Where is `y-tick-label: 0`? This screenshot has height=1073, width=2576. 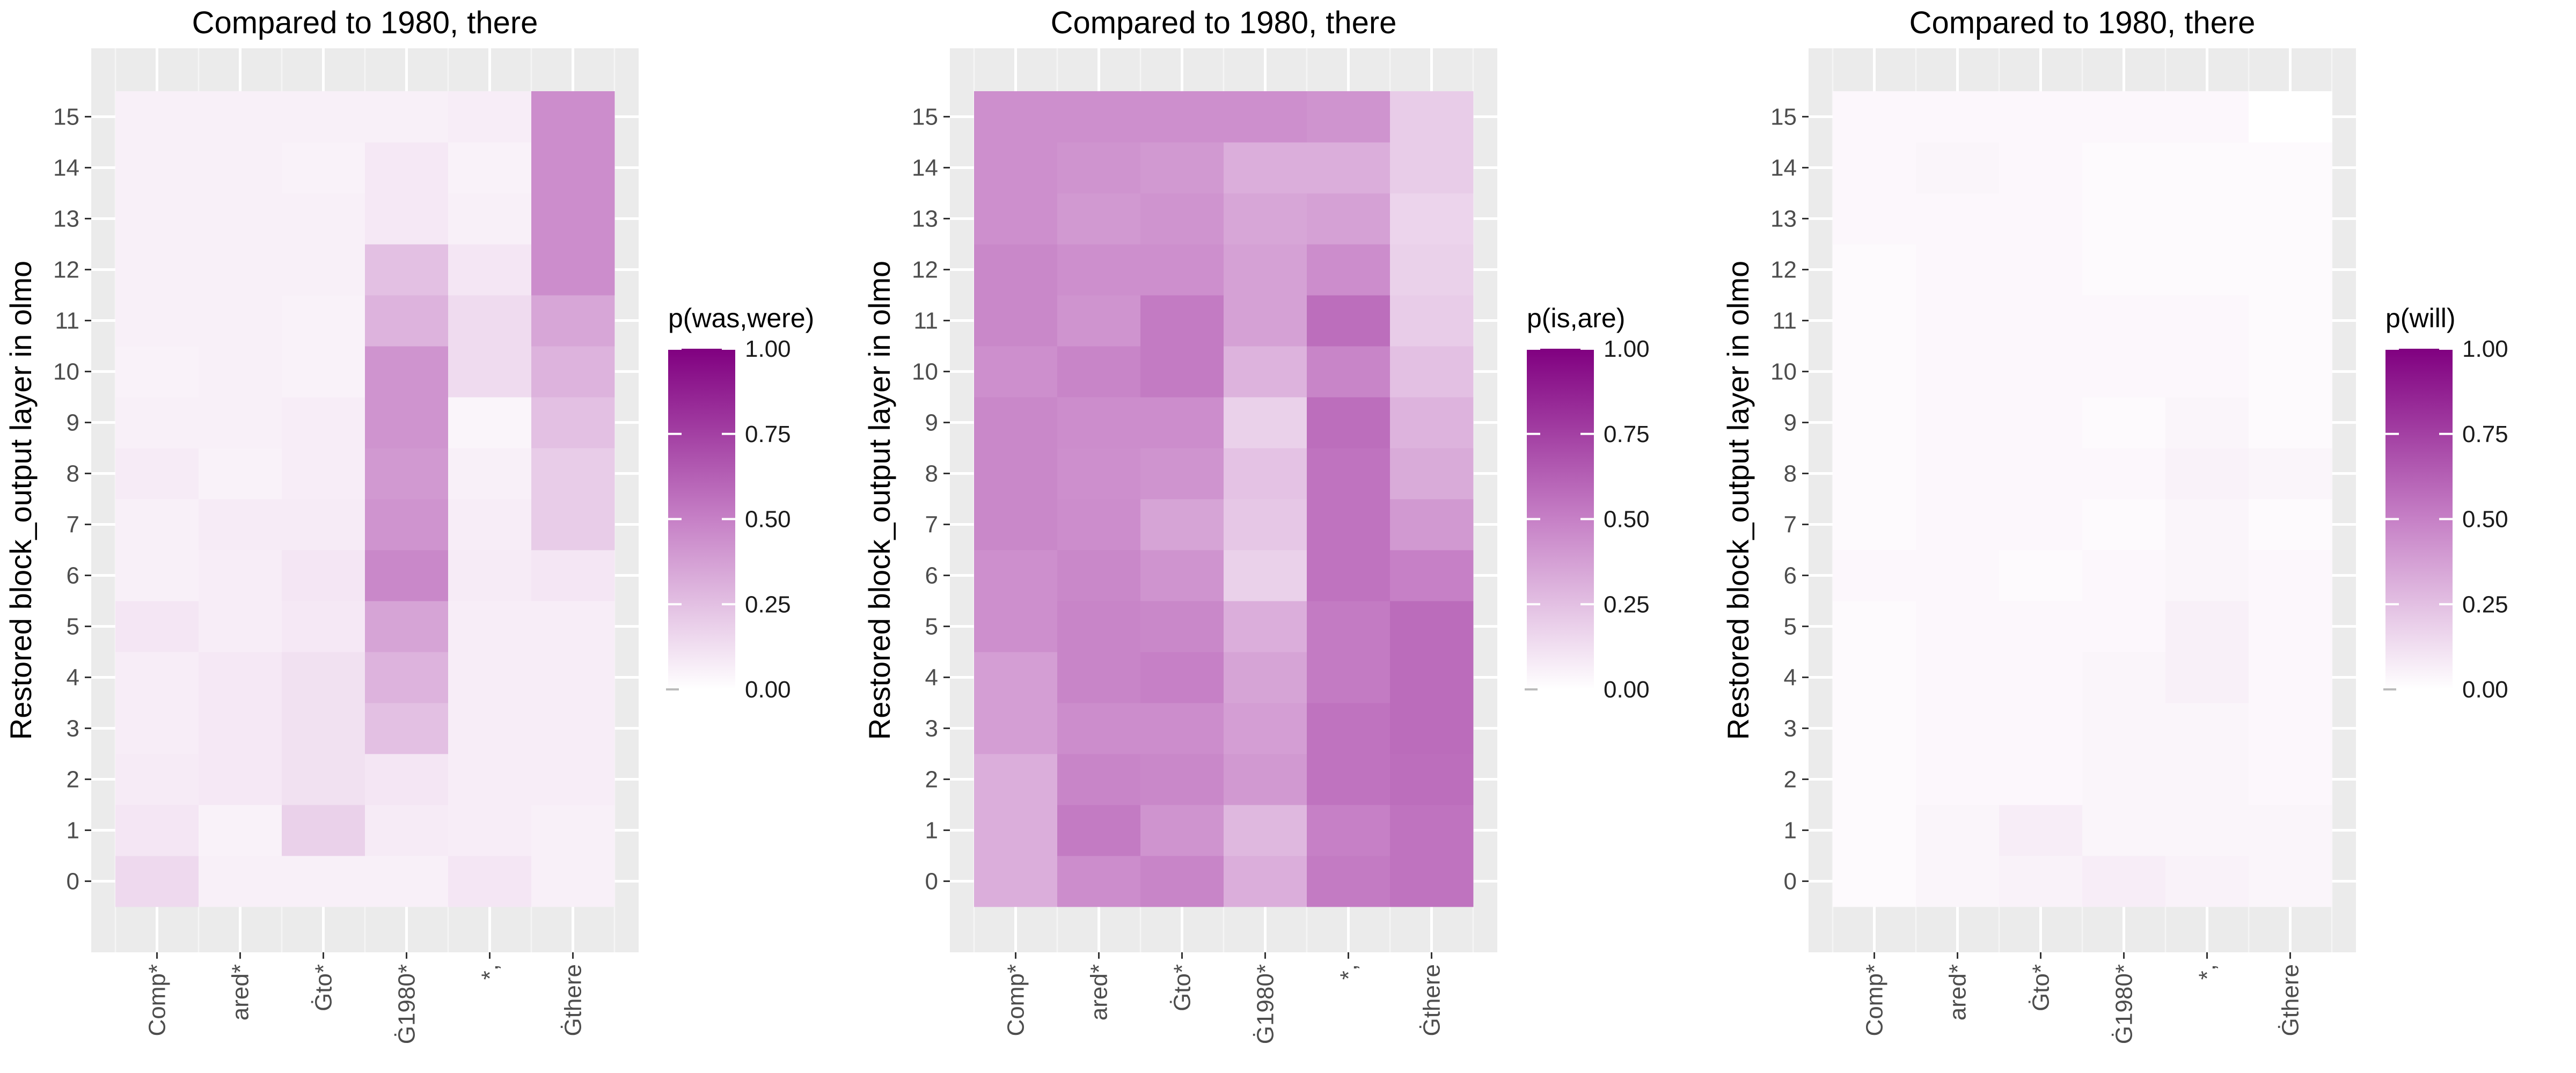 y-tick-label: 0 is located at coordinates (1790, 882).